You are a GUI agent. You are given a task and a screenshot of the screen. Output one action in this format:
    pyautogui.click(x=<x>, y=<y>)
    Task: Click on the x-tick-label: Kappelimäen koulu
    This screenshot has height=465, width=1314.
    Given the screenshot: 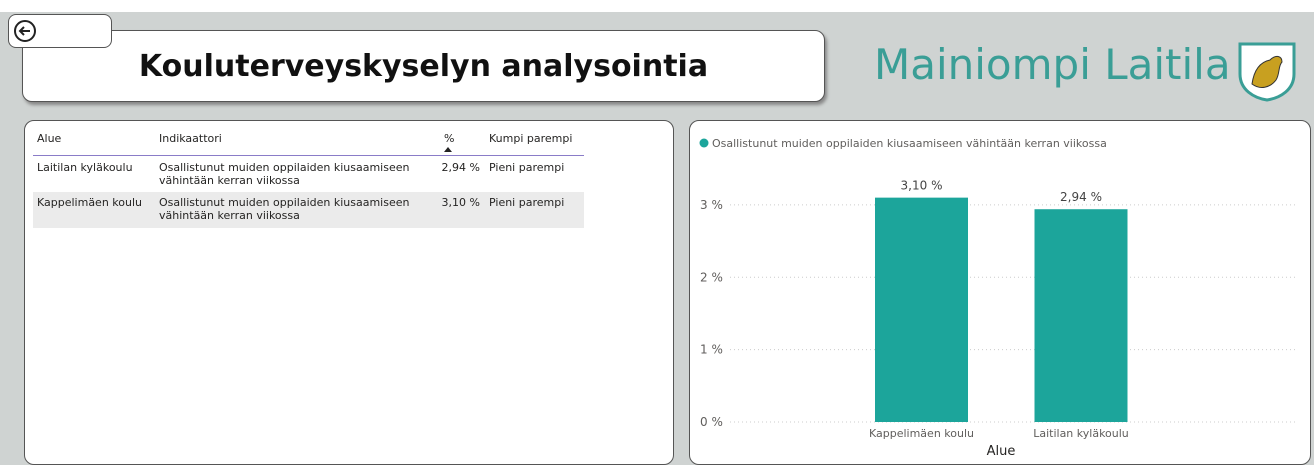 What is the action you would take?
    pyautogui.click(x=921, y=433)
    